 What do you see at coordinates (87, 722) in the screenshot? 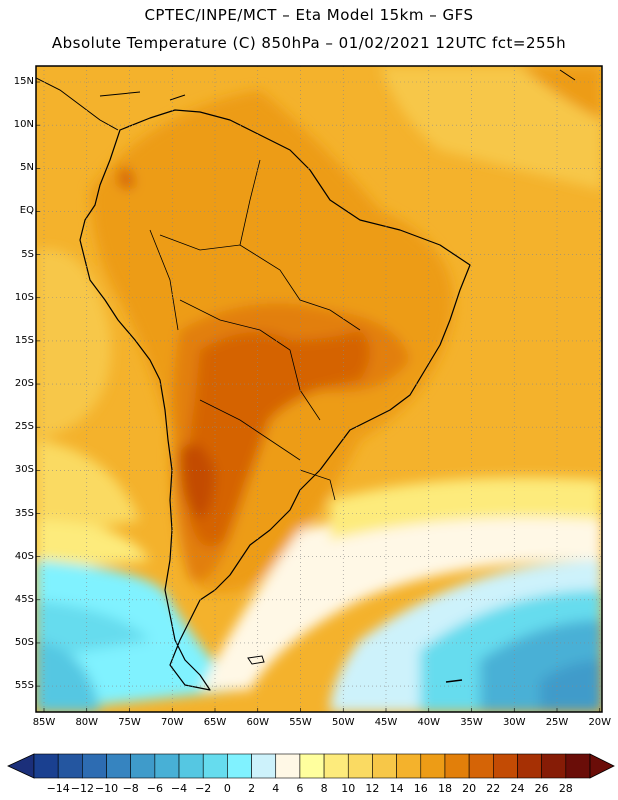
I see `longitude-label: 80W` at bounding box center [87, 722].